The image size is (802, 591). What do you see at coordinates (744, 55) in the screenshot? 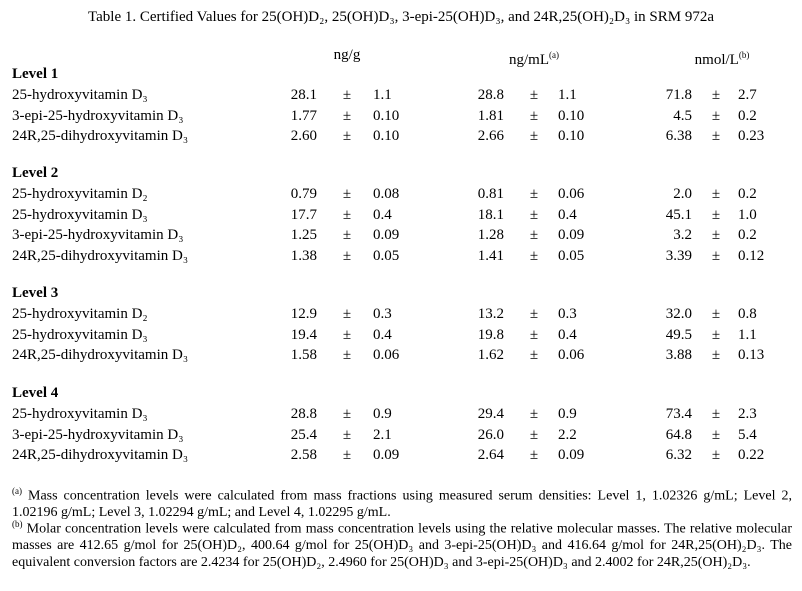
I see `footnote-ref: (b)` at bounding box center [744, 55].